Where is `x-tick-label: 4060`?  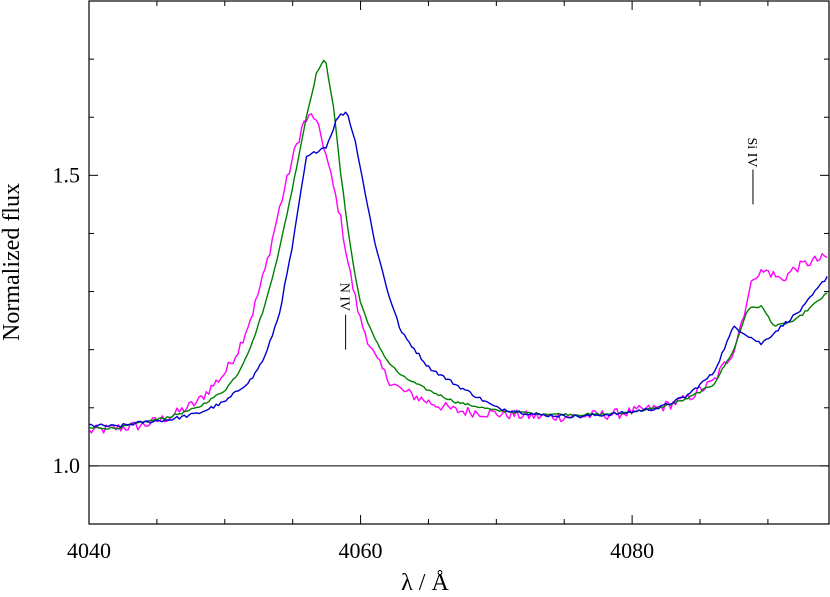 x-tick-label: 4060 is located at coordinates (361, 550).